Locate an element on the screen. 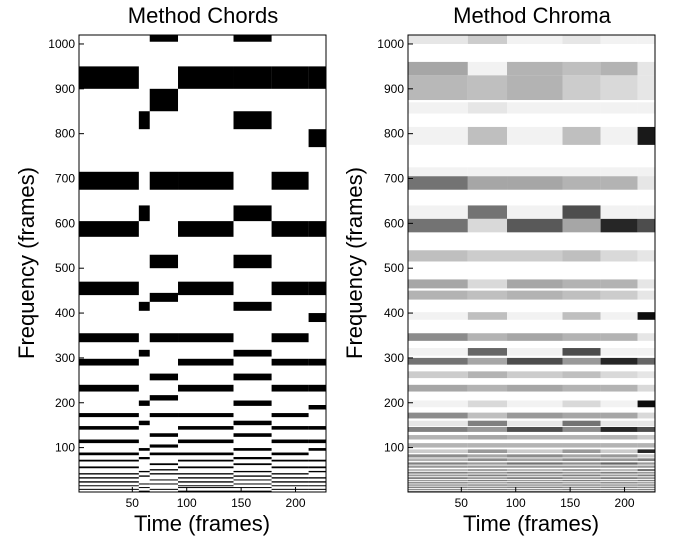  y-tick-label: 100 is located at coordinates (394, 448).